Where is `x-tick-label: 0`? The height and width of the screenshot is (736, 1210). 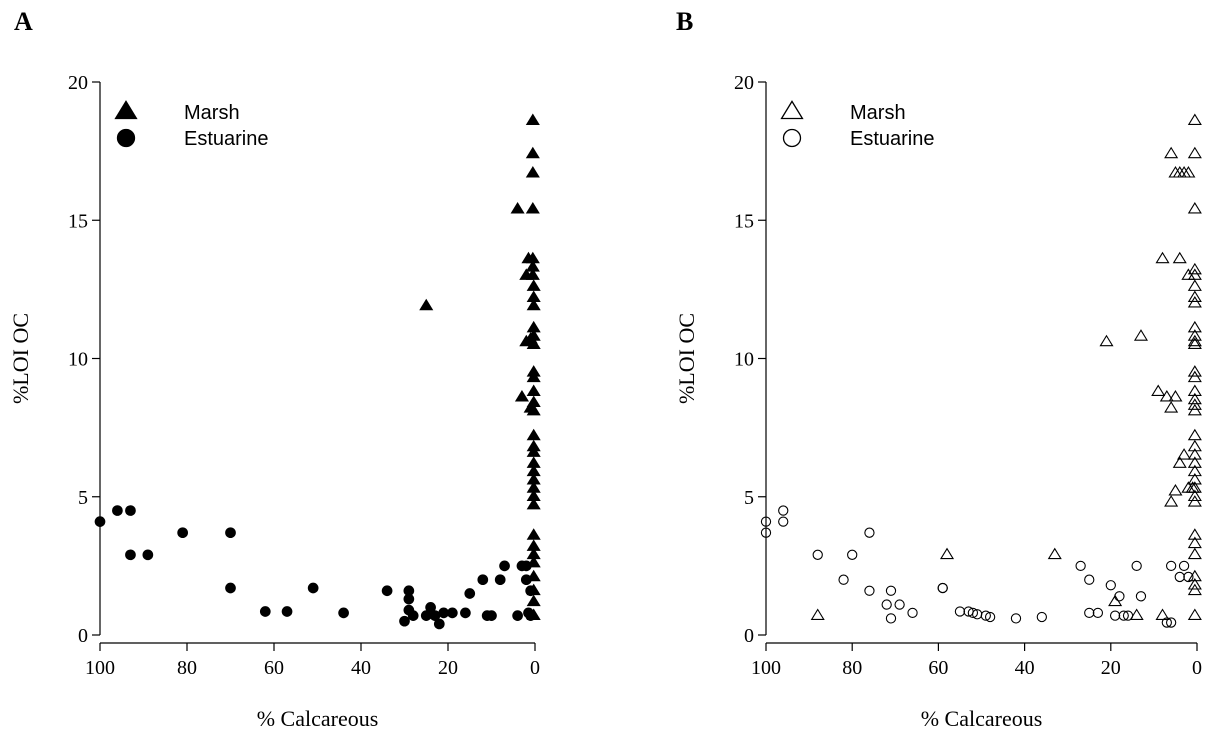
x-tick-label: 0 is located at coordinates (535, 668).